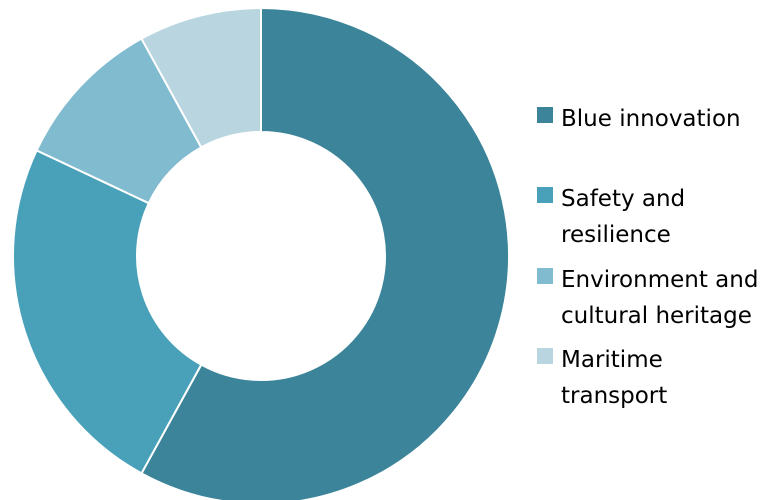 Image resolution: width=769 pixels, height=500 pixels. I want to click on legend-label: Safety and resilience, so click(623, 217).